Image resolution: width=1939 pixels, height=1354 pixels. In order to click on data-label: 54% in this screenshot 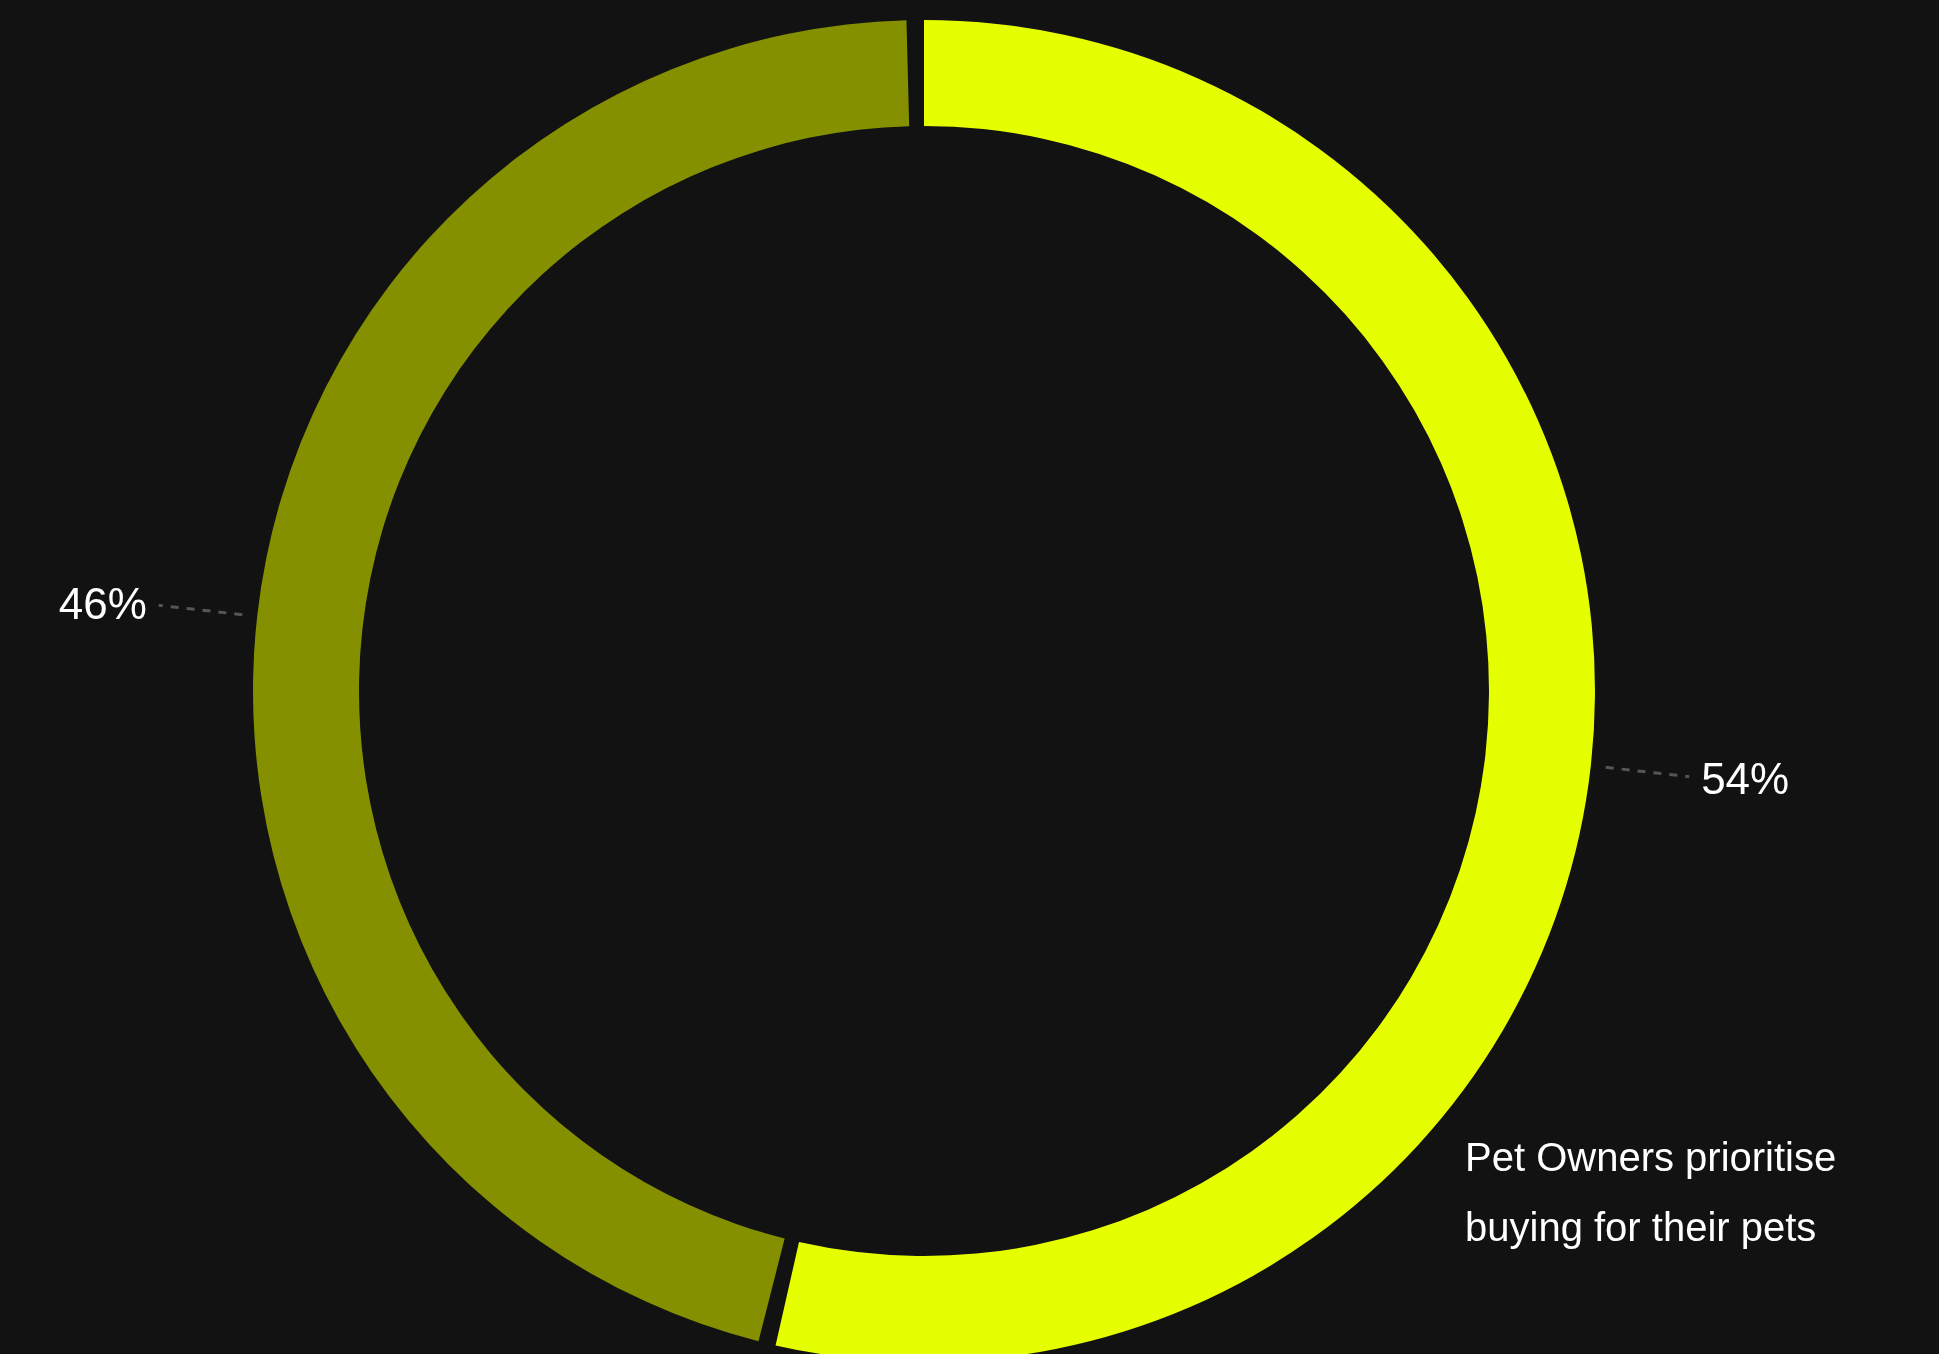, I will do `click(1745, 778)`.